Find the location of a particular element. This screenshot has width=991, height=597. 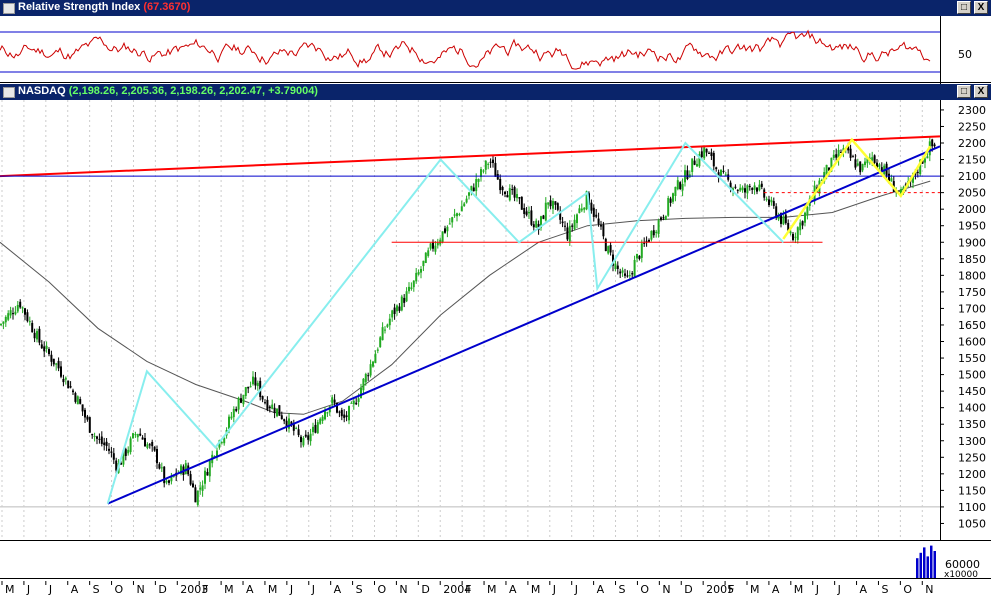

y-tick-label: 1600 is located at coordinates (972, 342).